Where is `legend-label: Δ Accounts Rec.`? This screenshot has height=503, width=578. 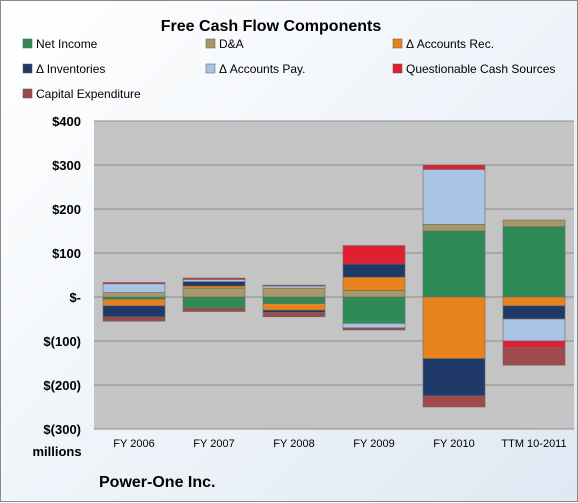 legend-label: Δ Accounts Rec. is located at coordinates (450, 44).